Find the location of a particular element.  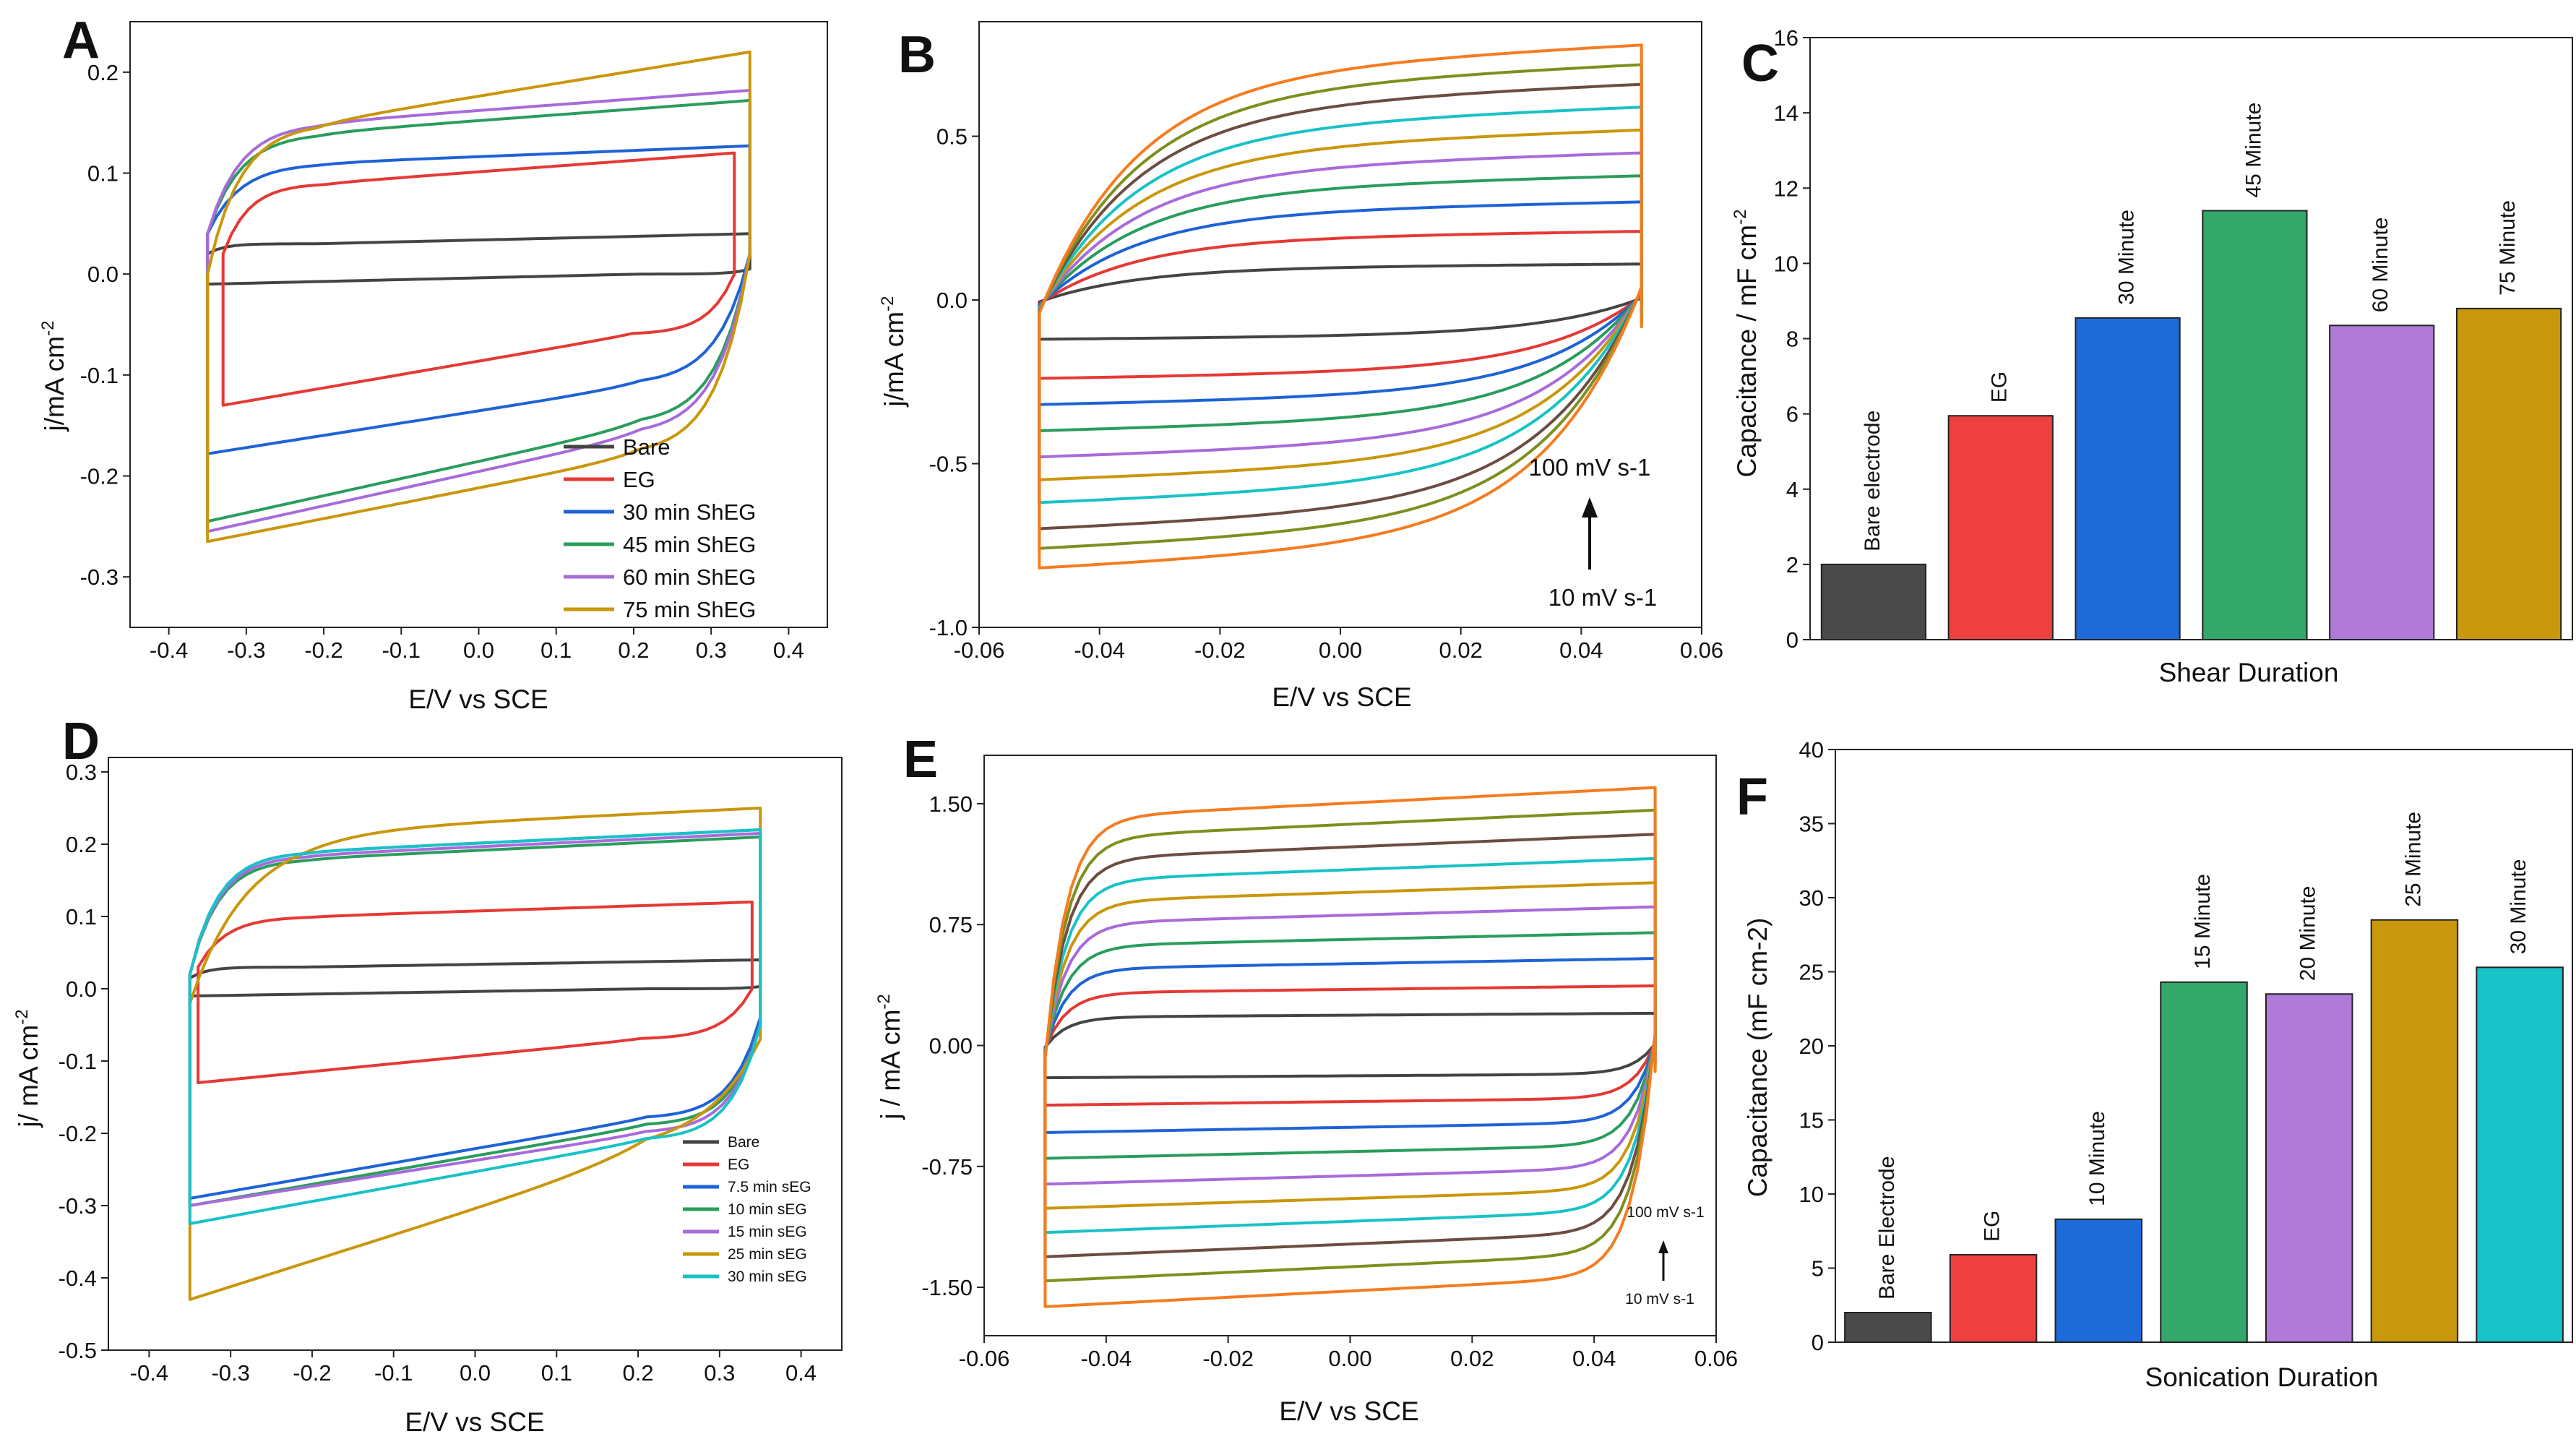

panel-e-scan-arrow is located at coordinates (1663, 1260).